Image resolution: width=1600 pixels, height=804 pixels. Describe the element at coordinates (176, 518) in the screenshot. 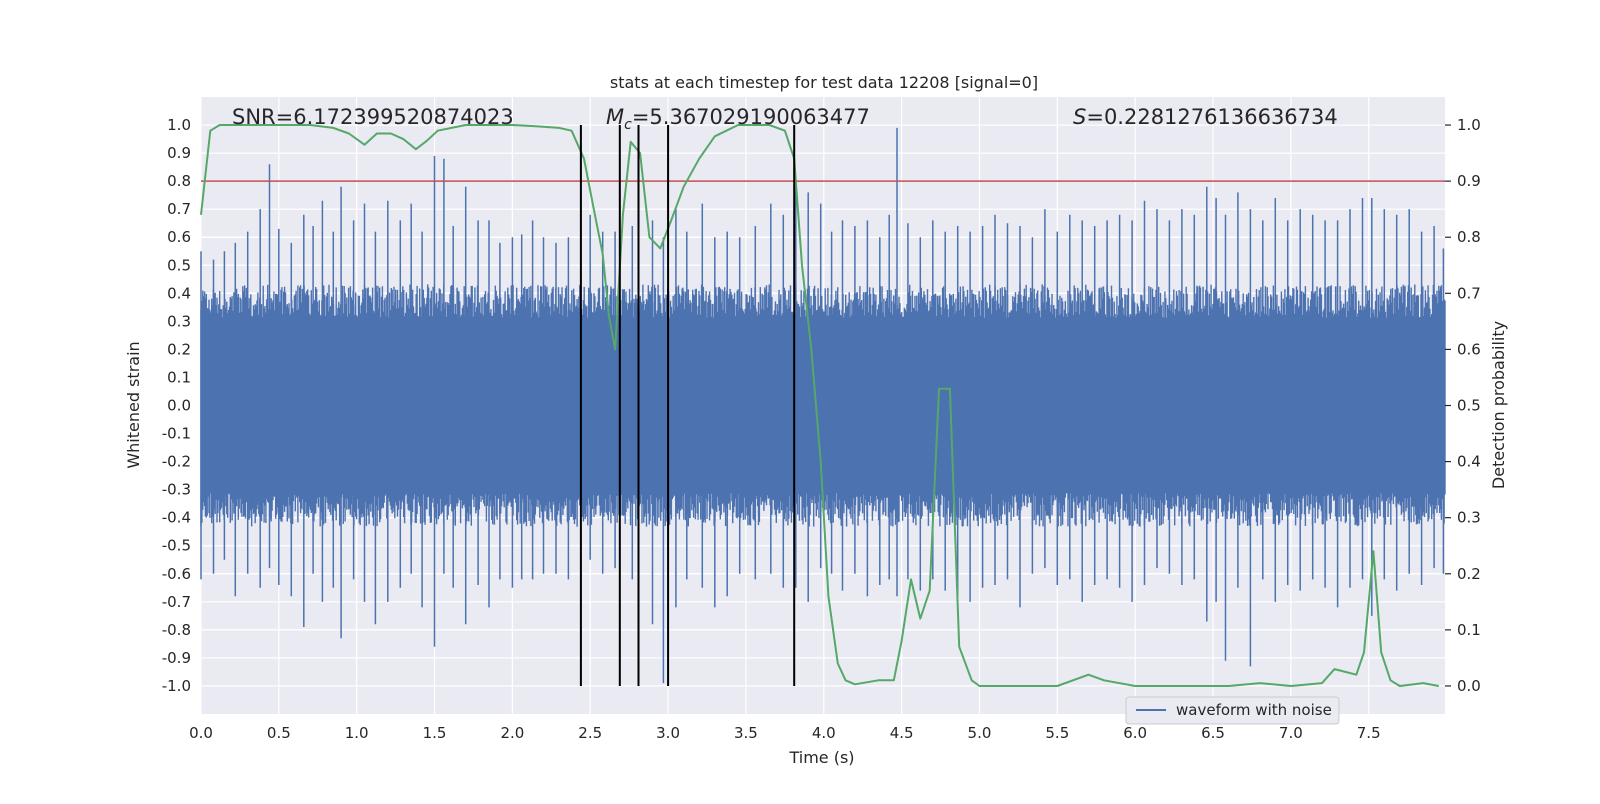

I see `y-tick-label: -0.4` at that location.